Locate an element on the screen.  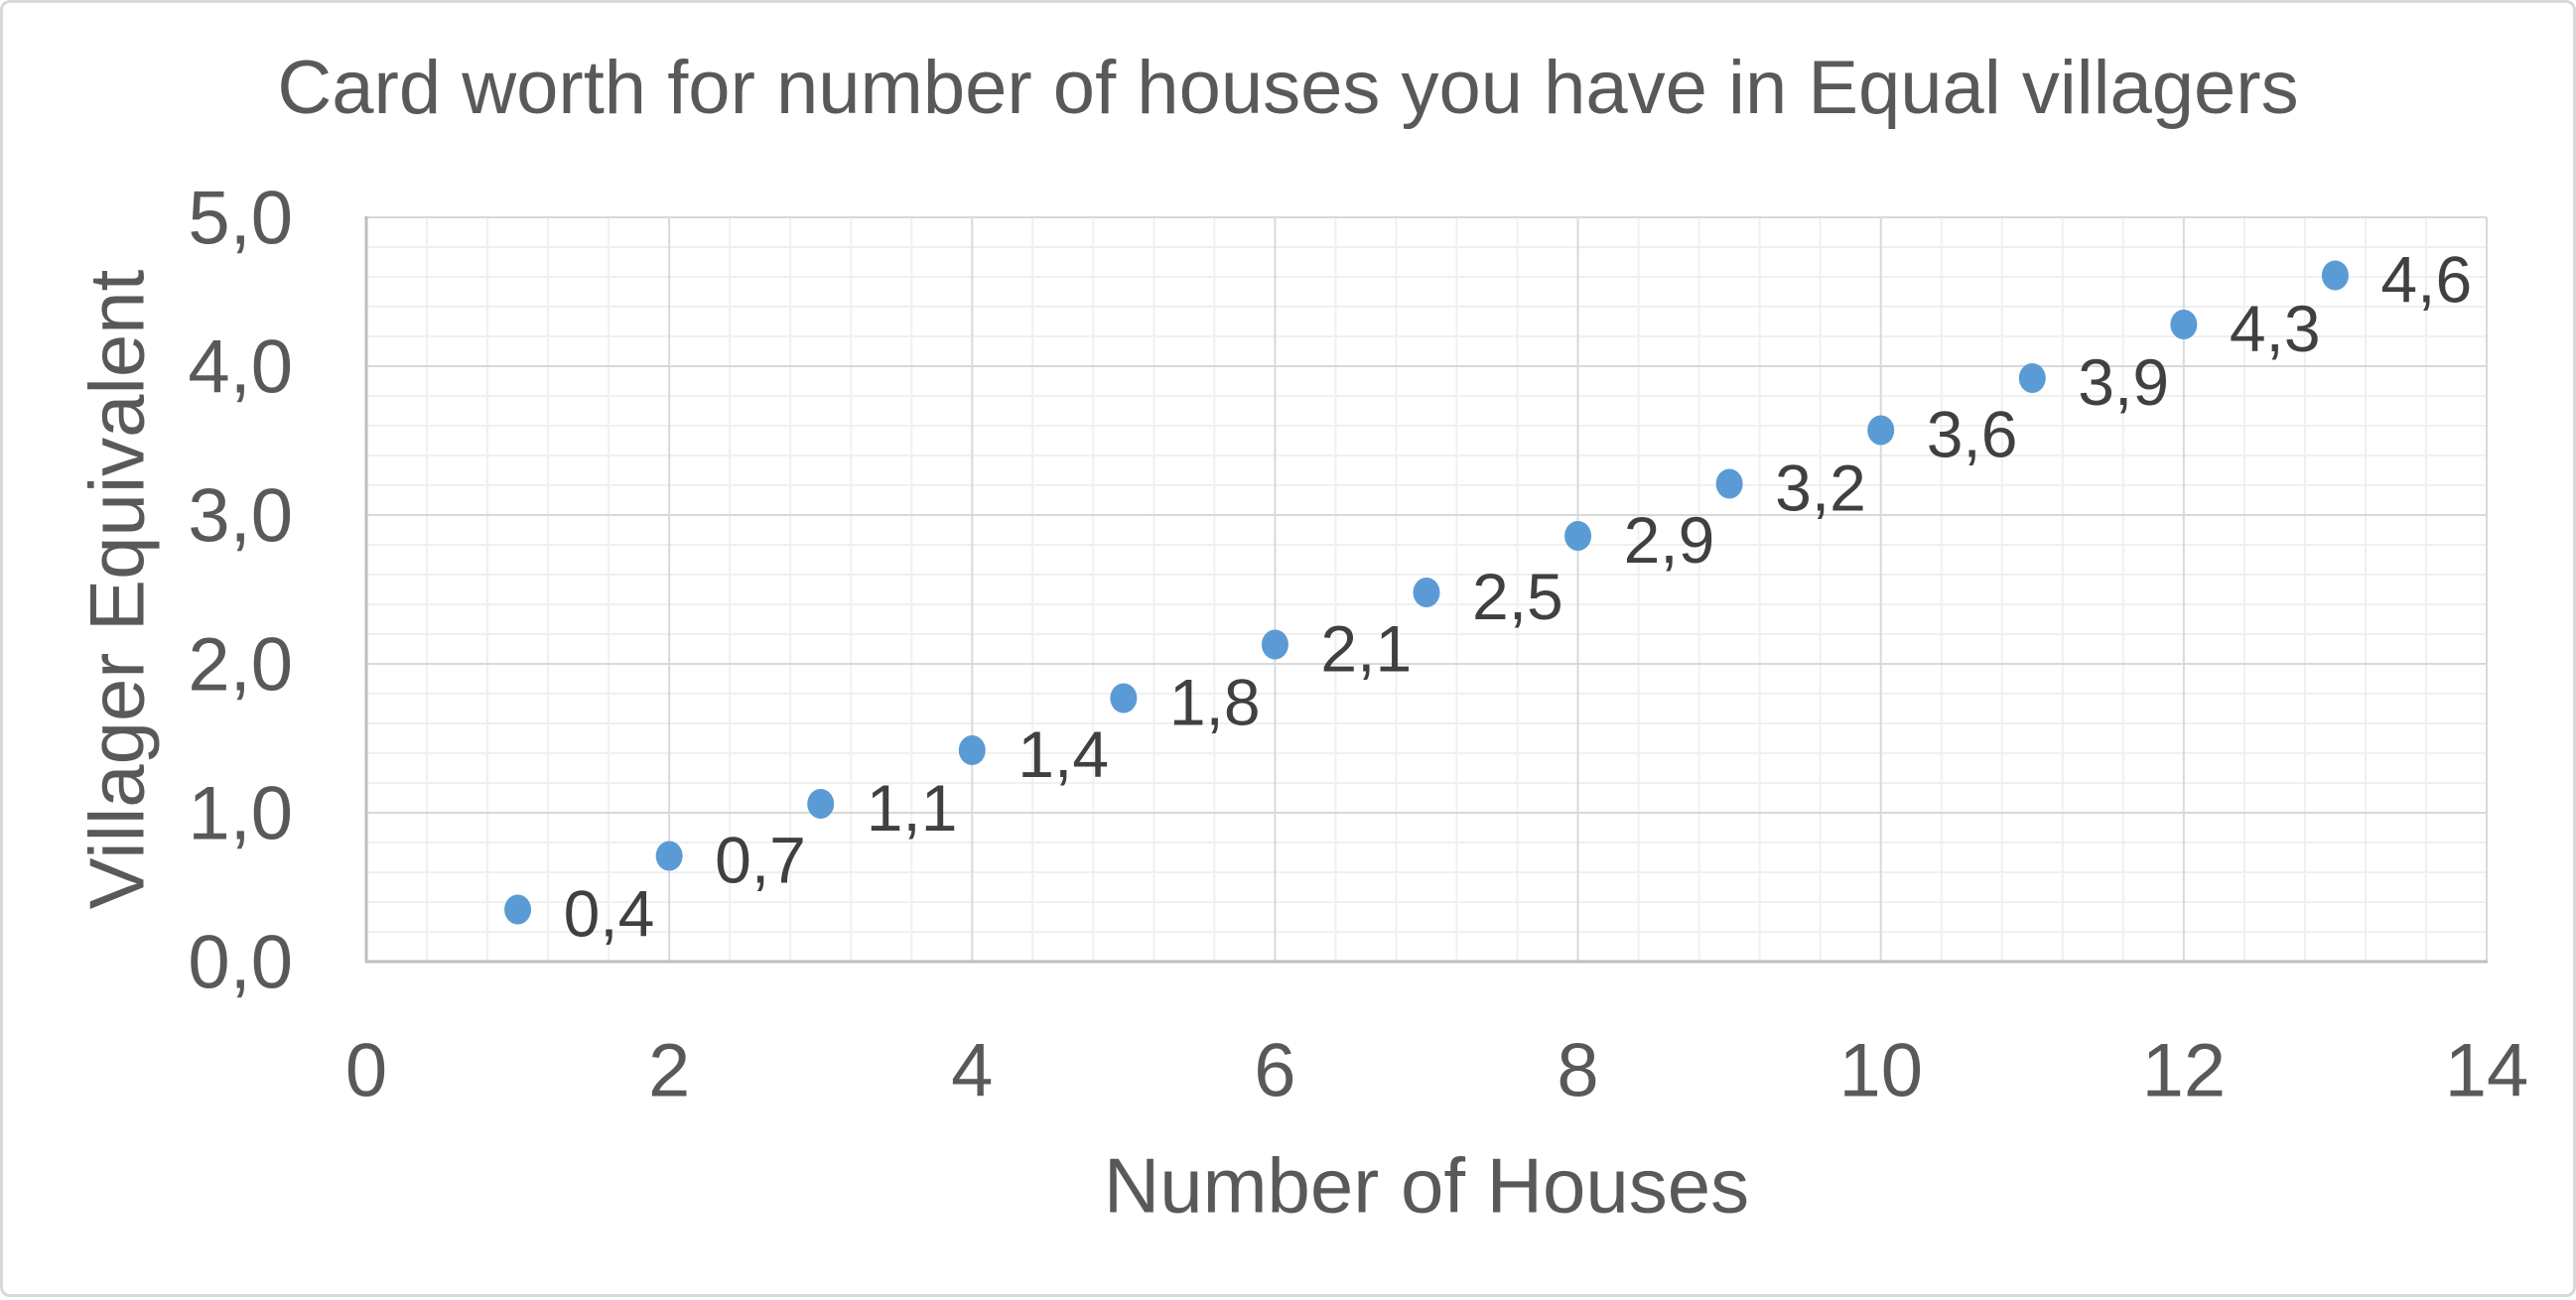
x-tick-label: 10 is located at coordinates (1880, 1071).